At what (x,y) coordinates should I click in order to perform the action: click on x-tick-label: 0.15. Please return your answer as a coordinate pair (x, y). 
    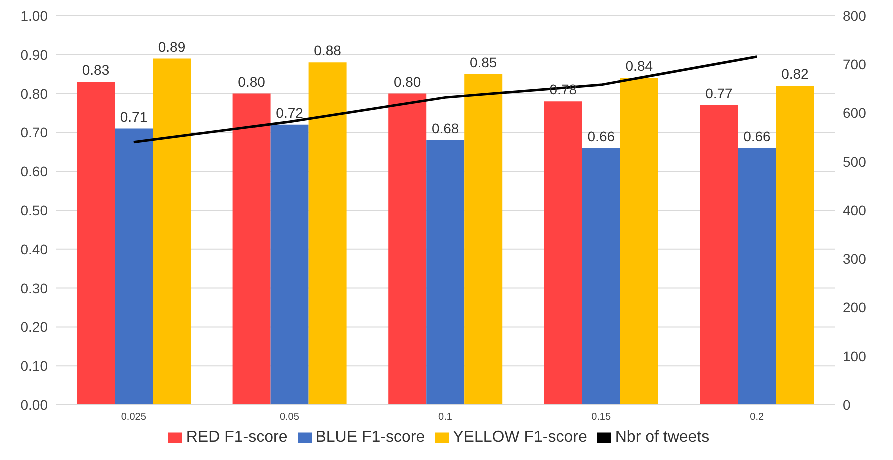
    Looking at the image, I should click on (602, 418).